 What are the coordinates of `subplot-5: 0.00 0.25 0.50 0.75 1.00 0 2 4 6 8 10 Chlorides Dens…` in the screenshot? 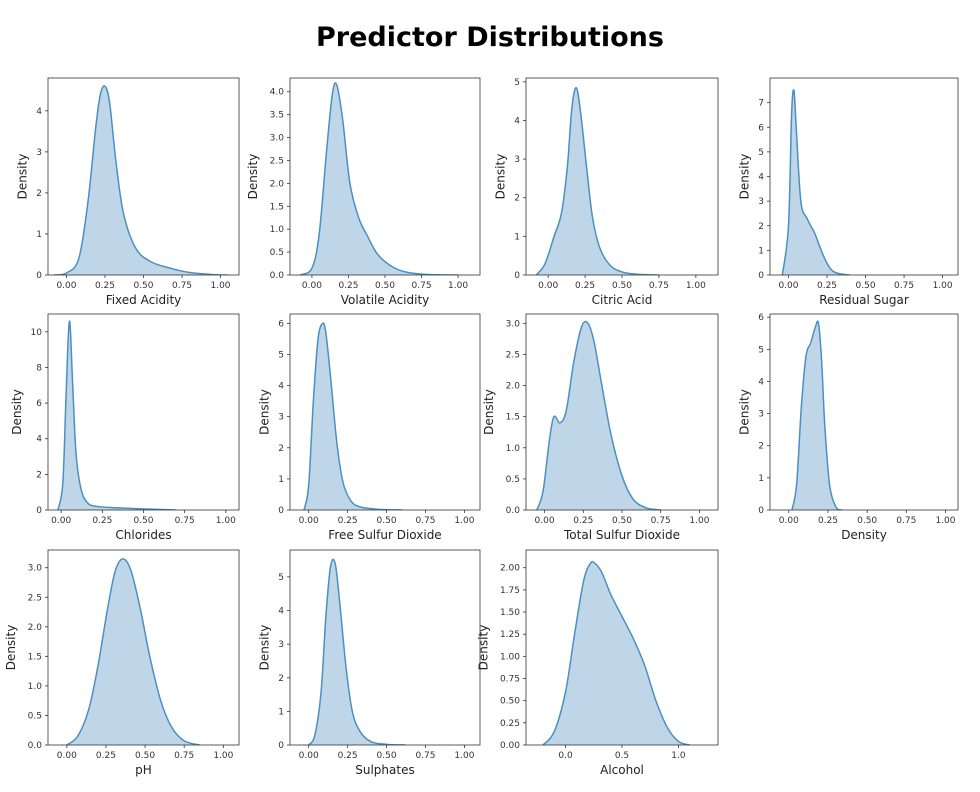 It's located at (125, 427).